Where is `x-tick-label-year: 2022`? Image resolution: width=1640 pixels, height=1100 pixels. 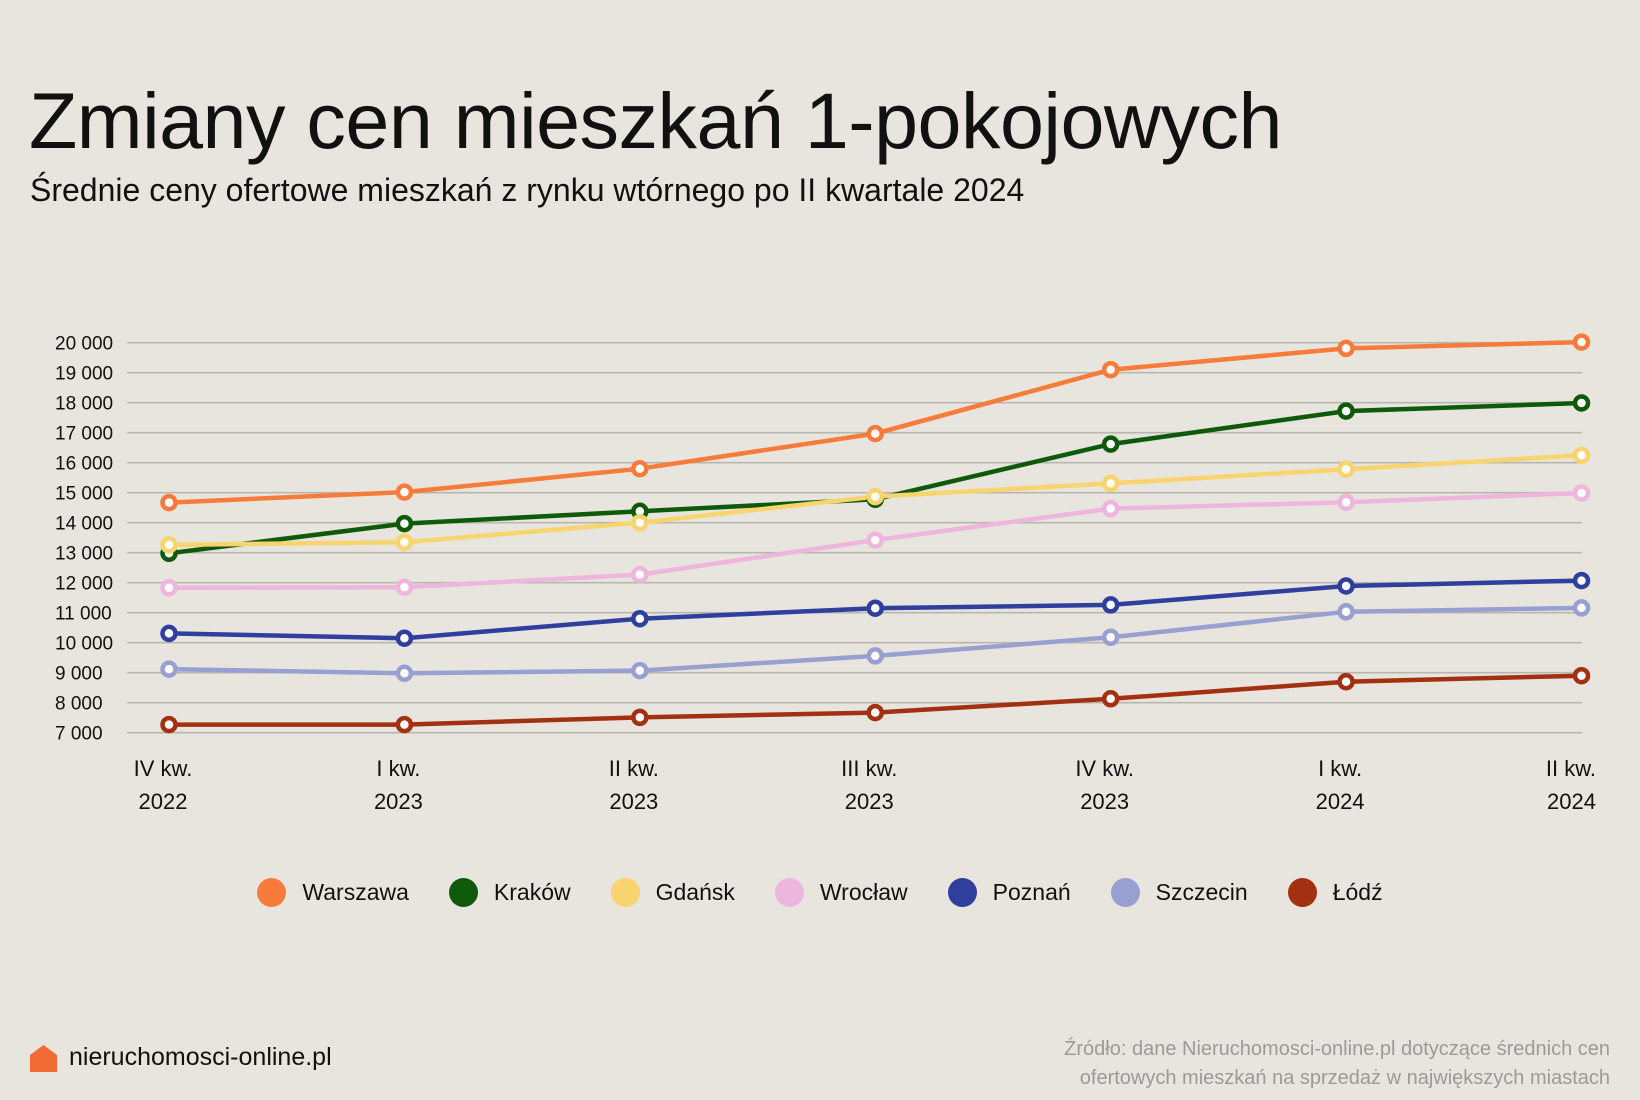
x-tick-label-year: 2022 is located at coordinates (163, 801).